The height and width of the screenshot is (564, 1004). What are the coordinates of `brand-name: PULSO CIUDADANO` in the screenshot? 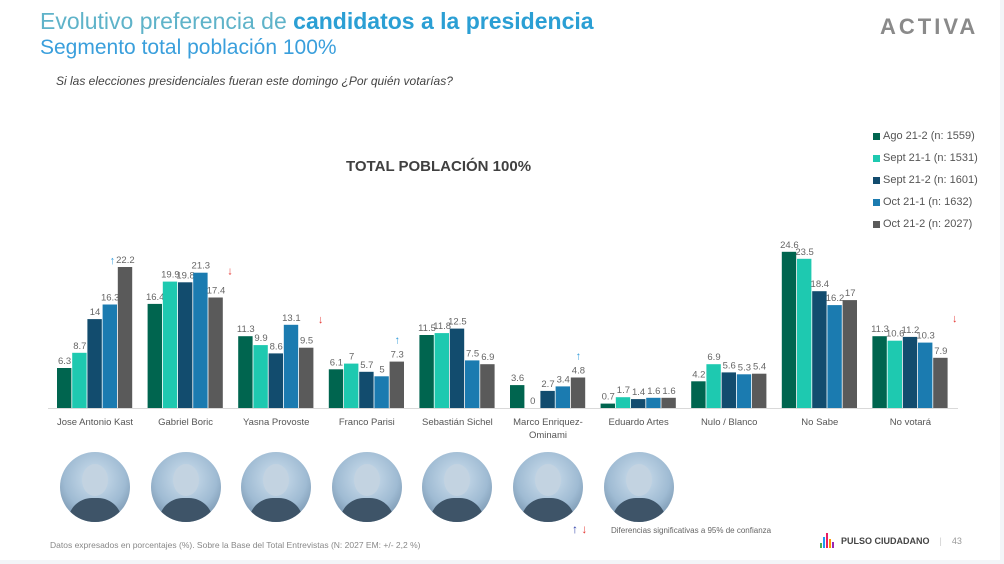 It's located at (885, 540).